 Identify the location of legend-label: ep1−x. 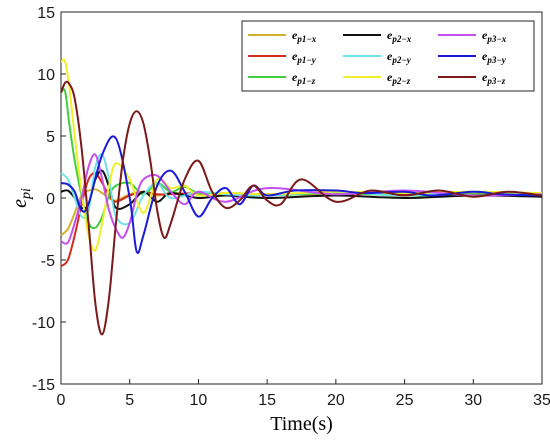
(304, 36).